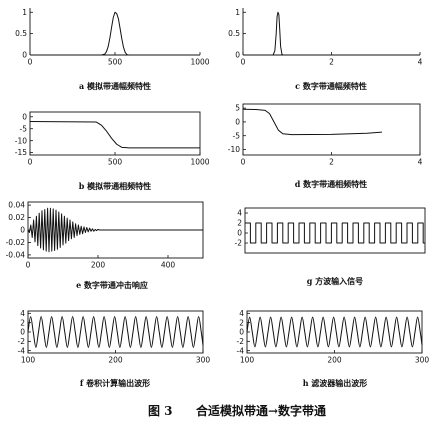  What do you see at coordinates (16, 254) in the screenshot?
I see `y-tick-label: -0.04` at bounding box center [16, 254].